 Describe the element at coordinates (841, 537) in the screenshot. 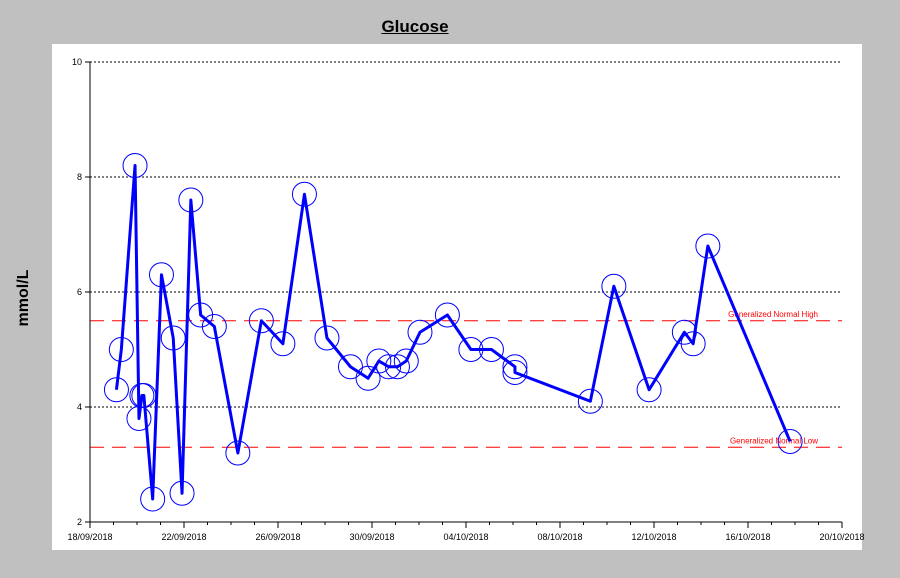

I see `x-tick-label: 20/10/2018` at that location.